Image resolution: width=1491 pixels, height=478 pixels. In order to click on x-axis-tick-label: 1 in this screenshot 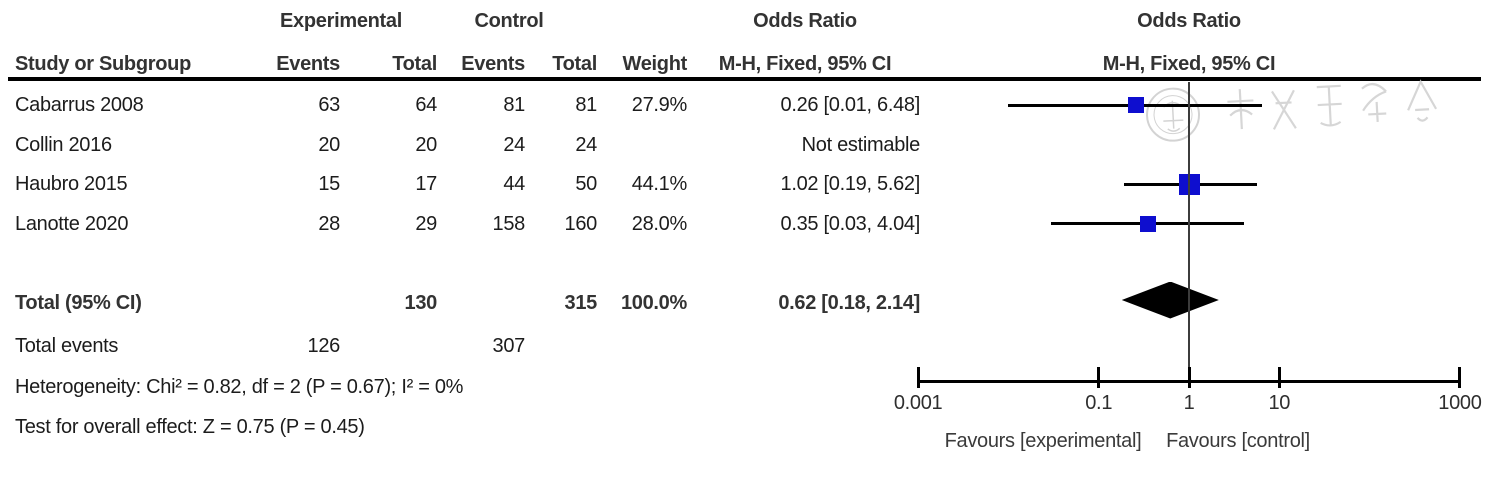, I will do `click(1189, 403)`.